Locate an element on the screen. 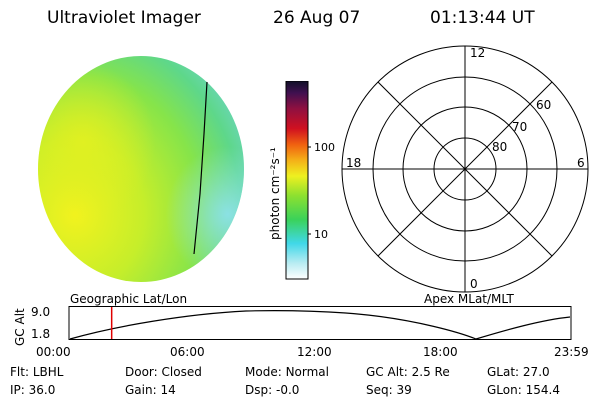 The height and width of the screenshot is (400, 600). status-gain-label: Gain: is located at coordinates (141, 390).